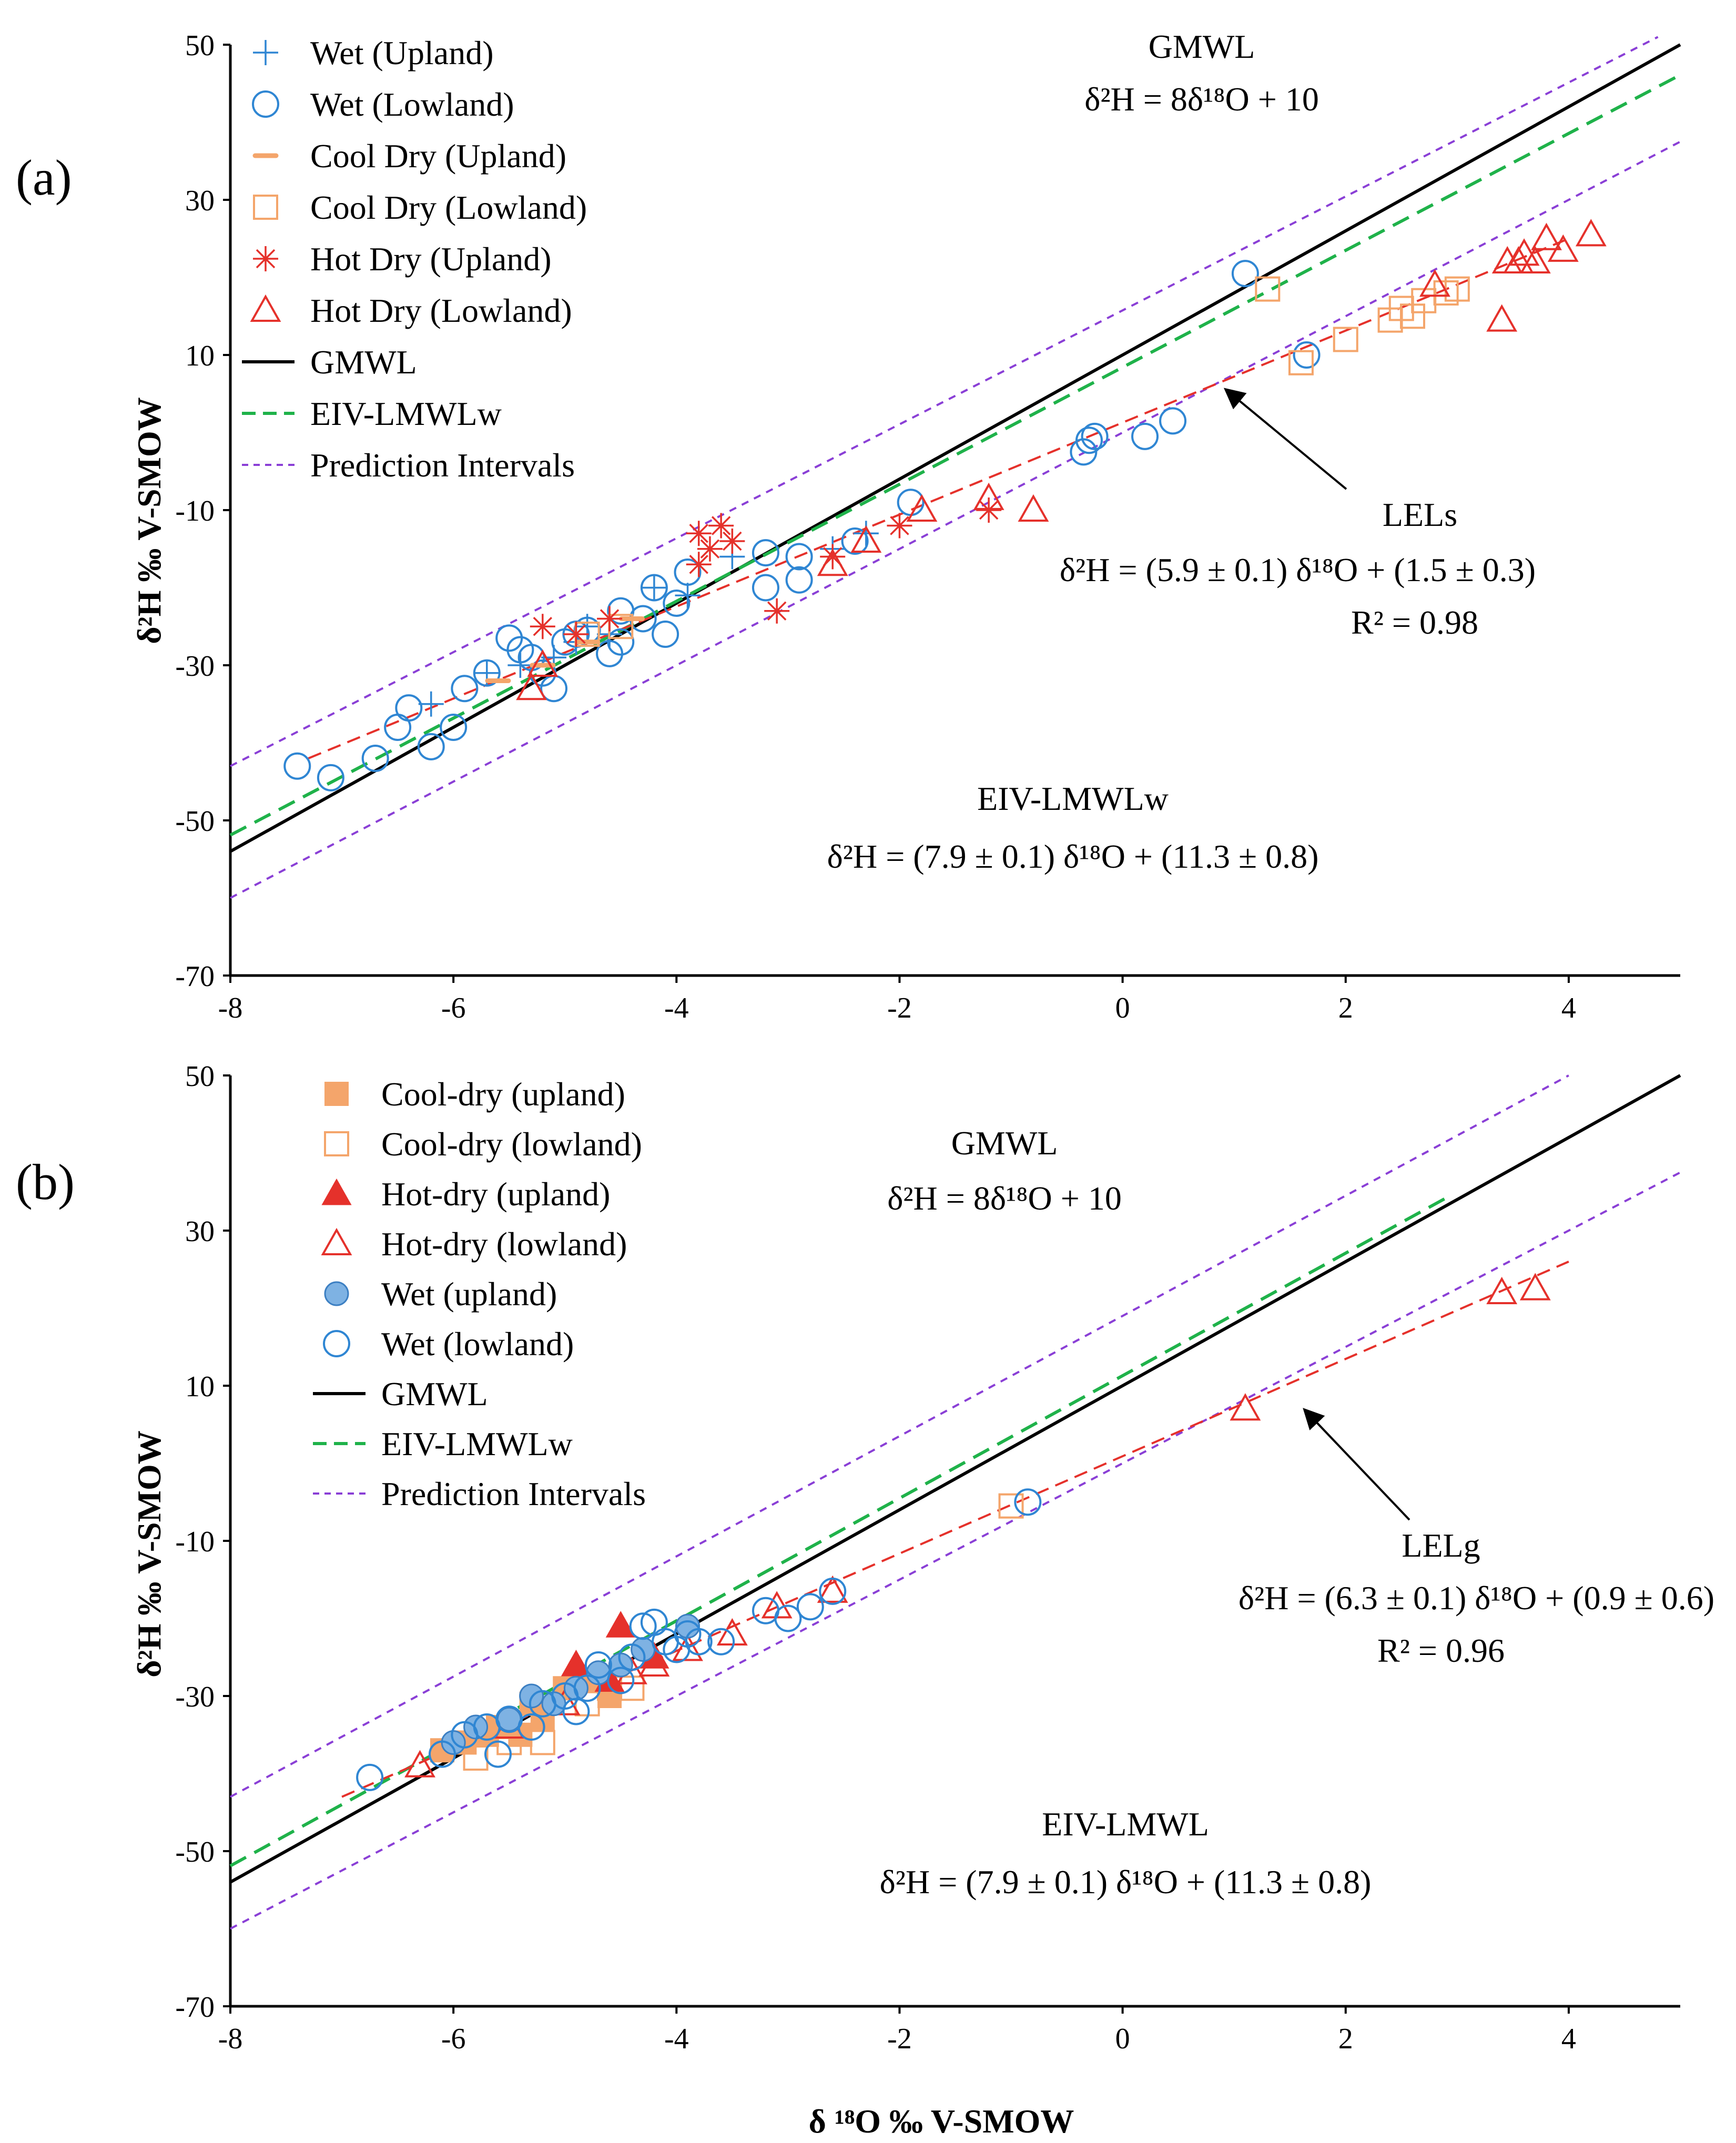  Describe the element at coordinates (1122, 2039) in the screenshot. I see `x-tick-label: 0` at that location.